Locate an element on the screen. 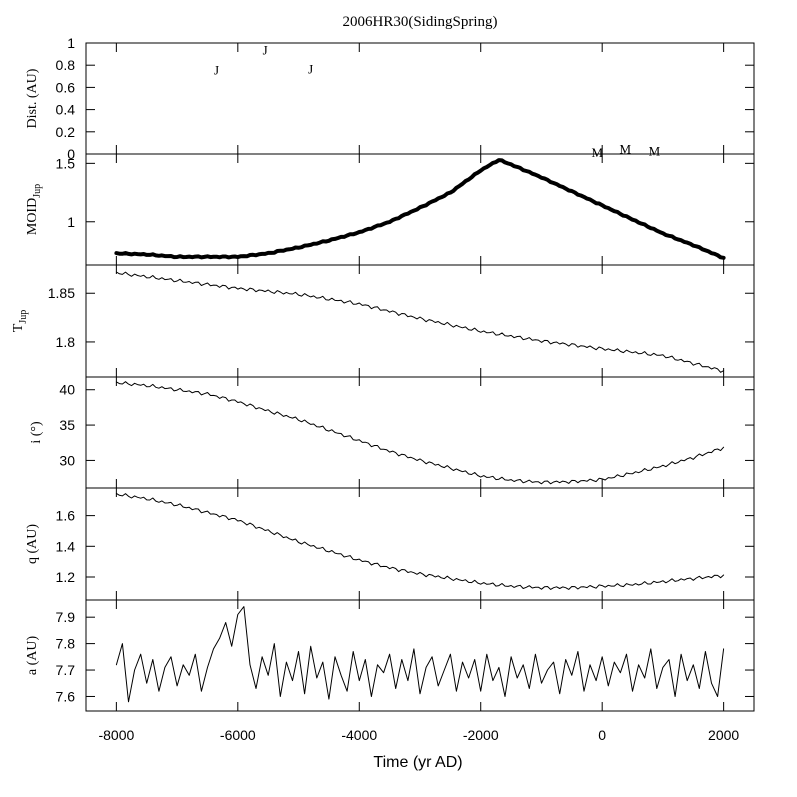  y-tick-label: 40 is located at coordinates (67, 390).